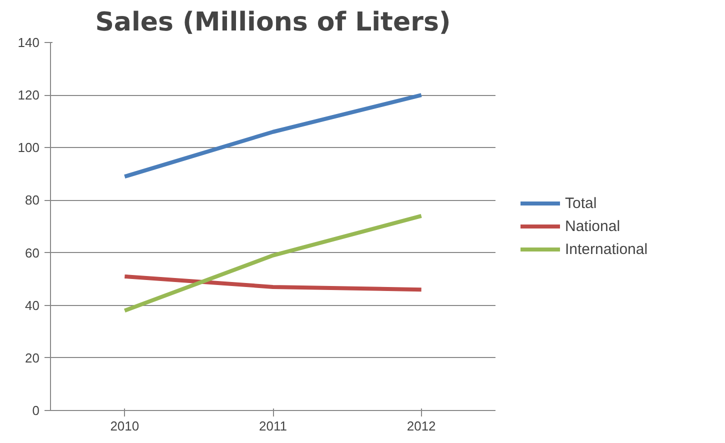  What do you see at coordinates (36, 410) in the screenshot?
I see `y-tick-label: 0` at bounding box center [36, 410].